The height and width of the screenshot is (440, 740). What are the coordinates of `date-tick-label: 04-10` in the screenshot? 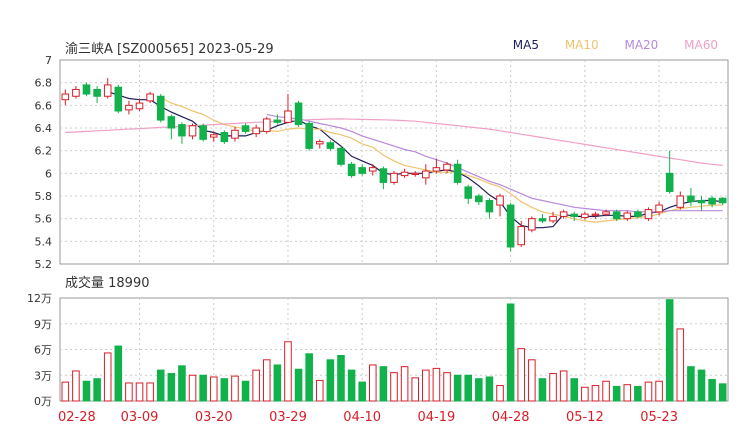 It's located at (362, 417).